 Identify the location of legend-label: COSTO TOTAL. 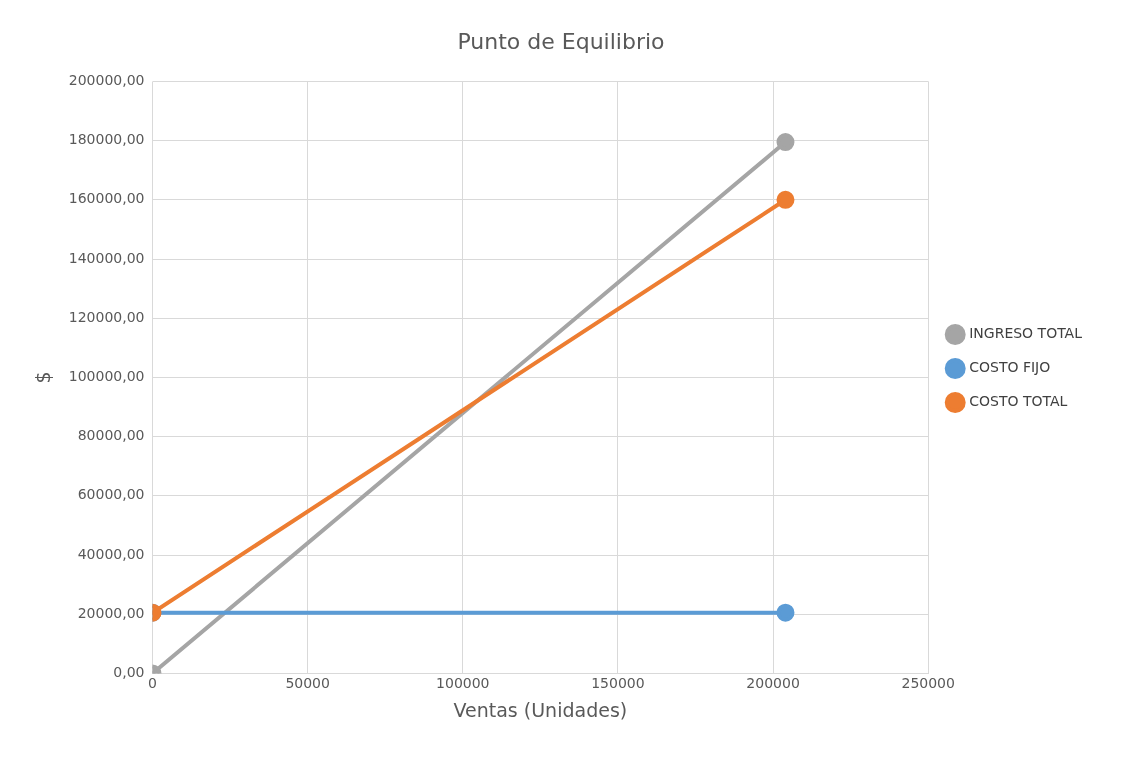
(1018, 401).